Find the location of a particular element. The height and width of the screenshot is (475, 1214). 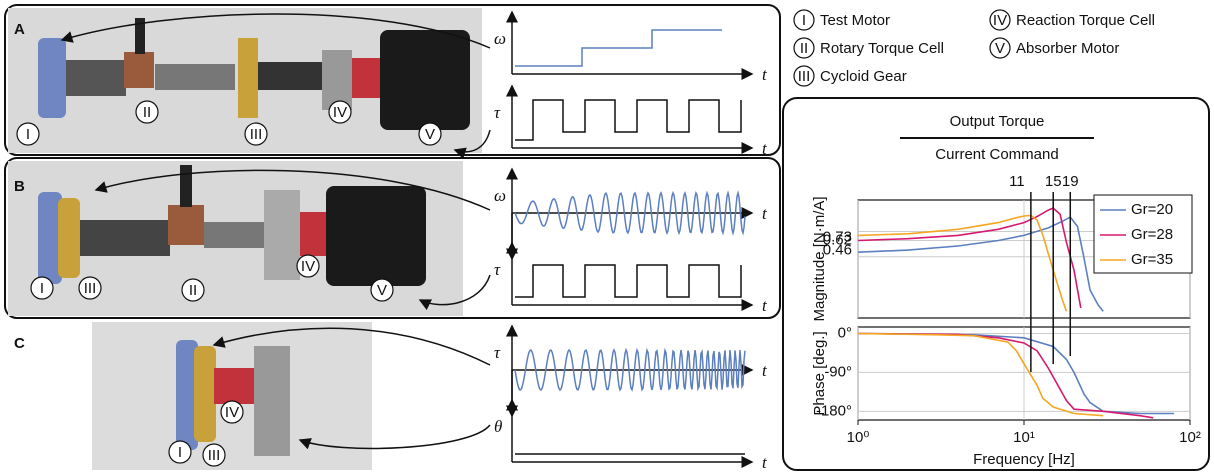

numeral: II is located at coordinates (804, 48).